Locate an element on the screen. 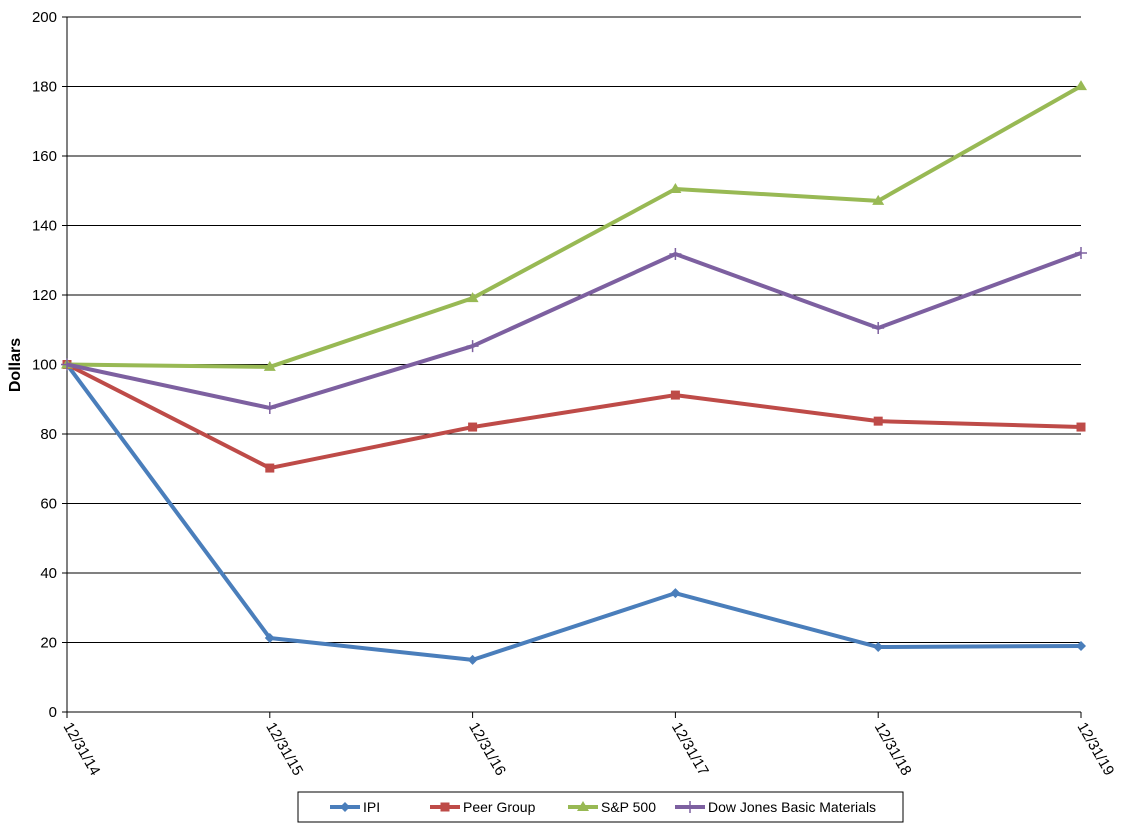 Image resolution: width=1137 pixels, height=826 pixels. series-peer-group is located at coordinates (574, 416).